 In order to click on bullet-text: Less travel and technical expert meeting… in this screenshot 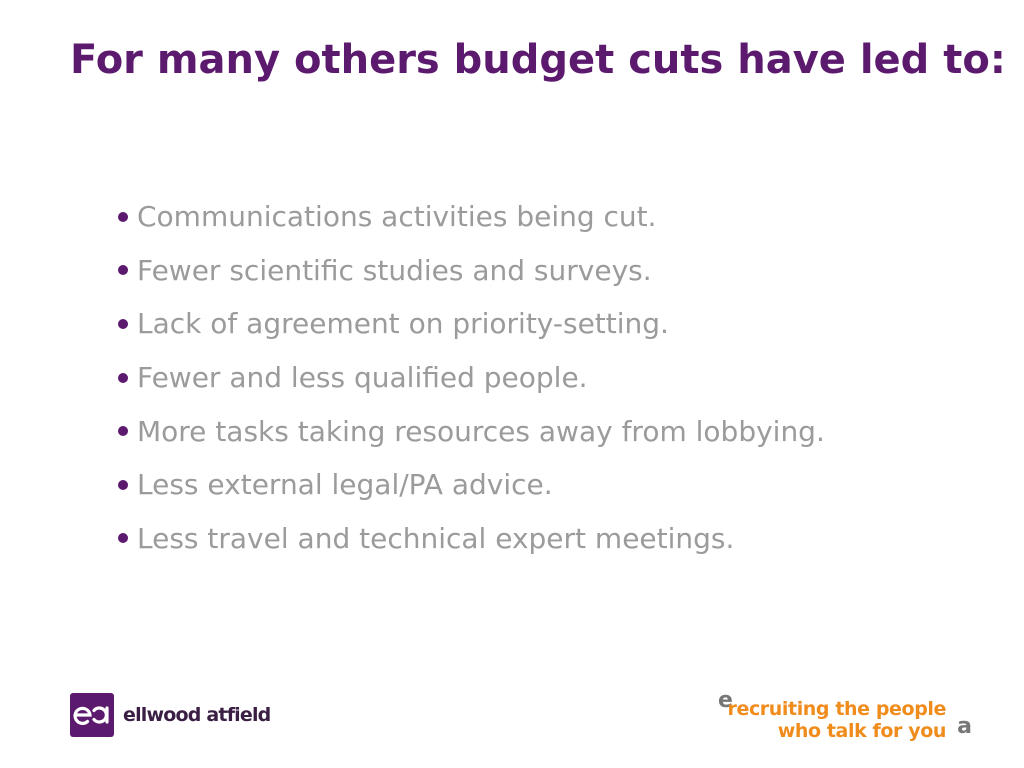, I will do `click(436, 538)`.